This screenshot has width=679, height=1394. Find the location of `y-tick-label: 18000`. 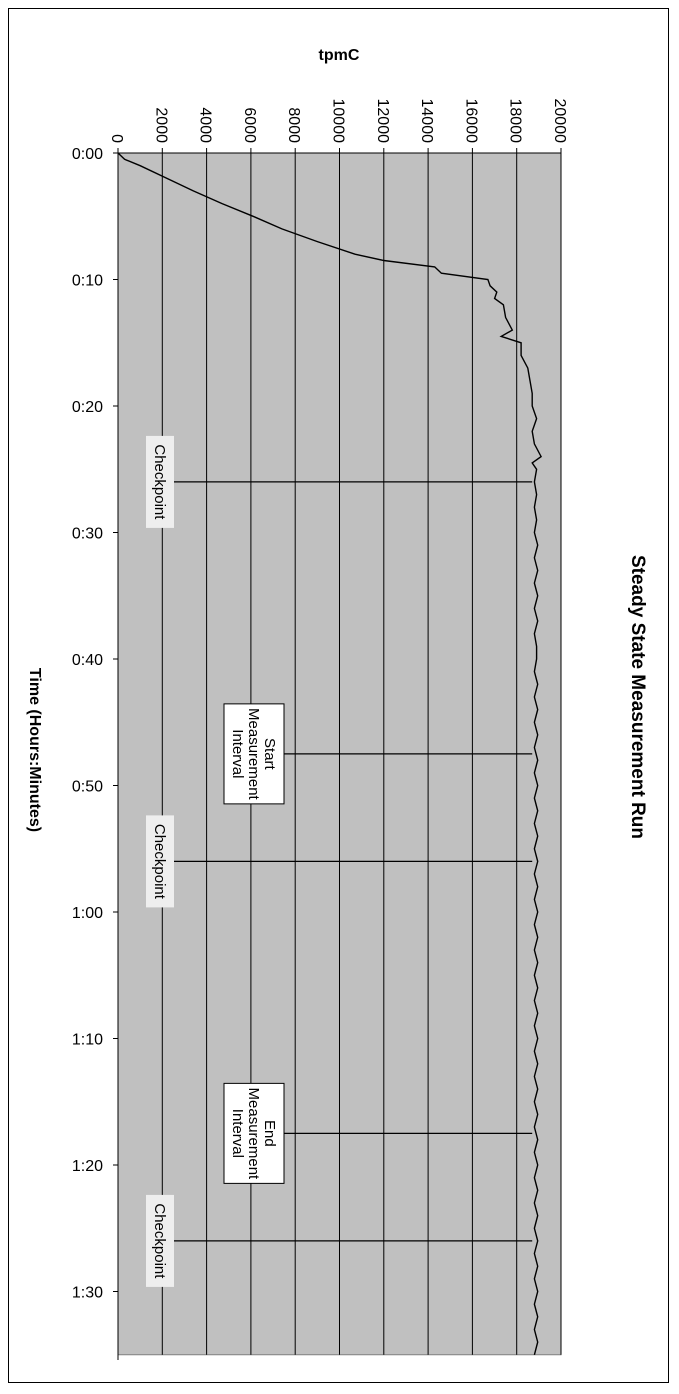

y-tick-label: 18000 is located at coordinates (515, 121).